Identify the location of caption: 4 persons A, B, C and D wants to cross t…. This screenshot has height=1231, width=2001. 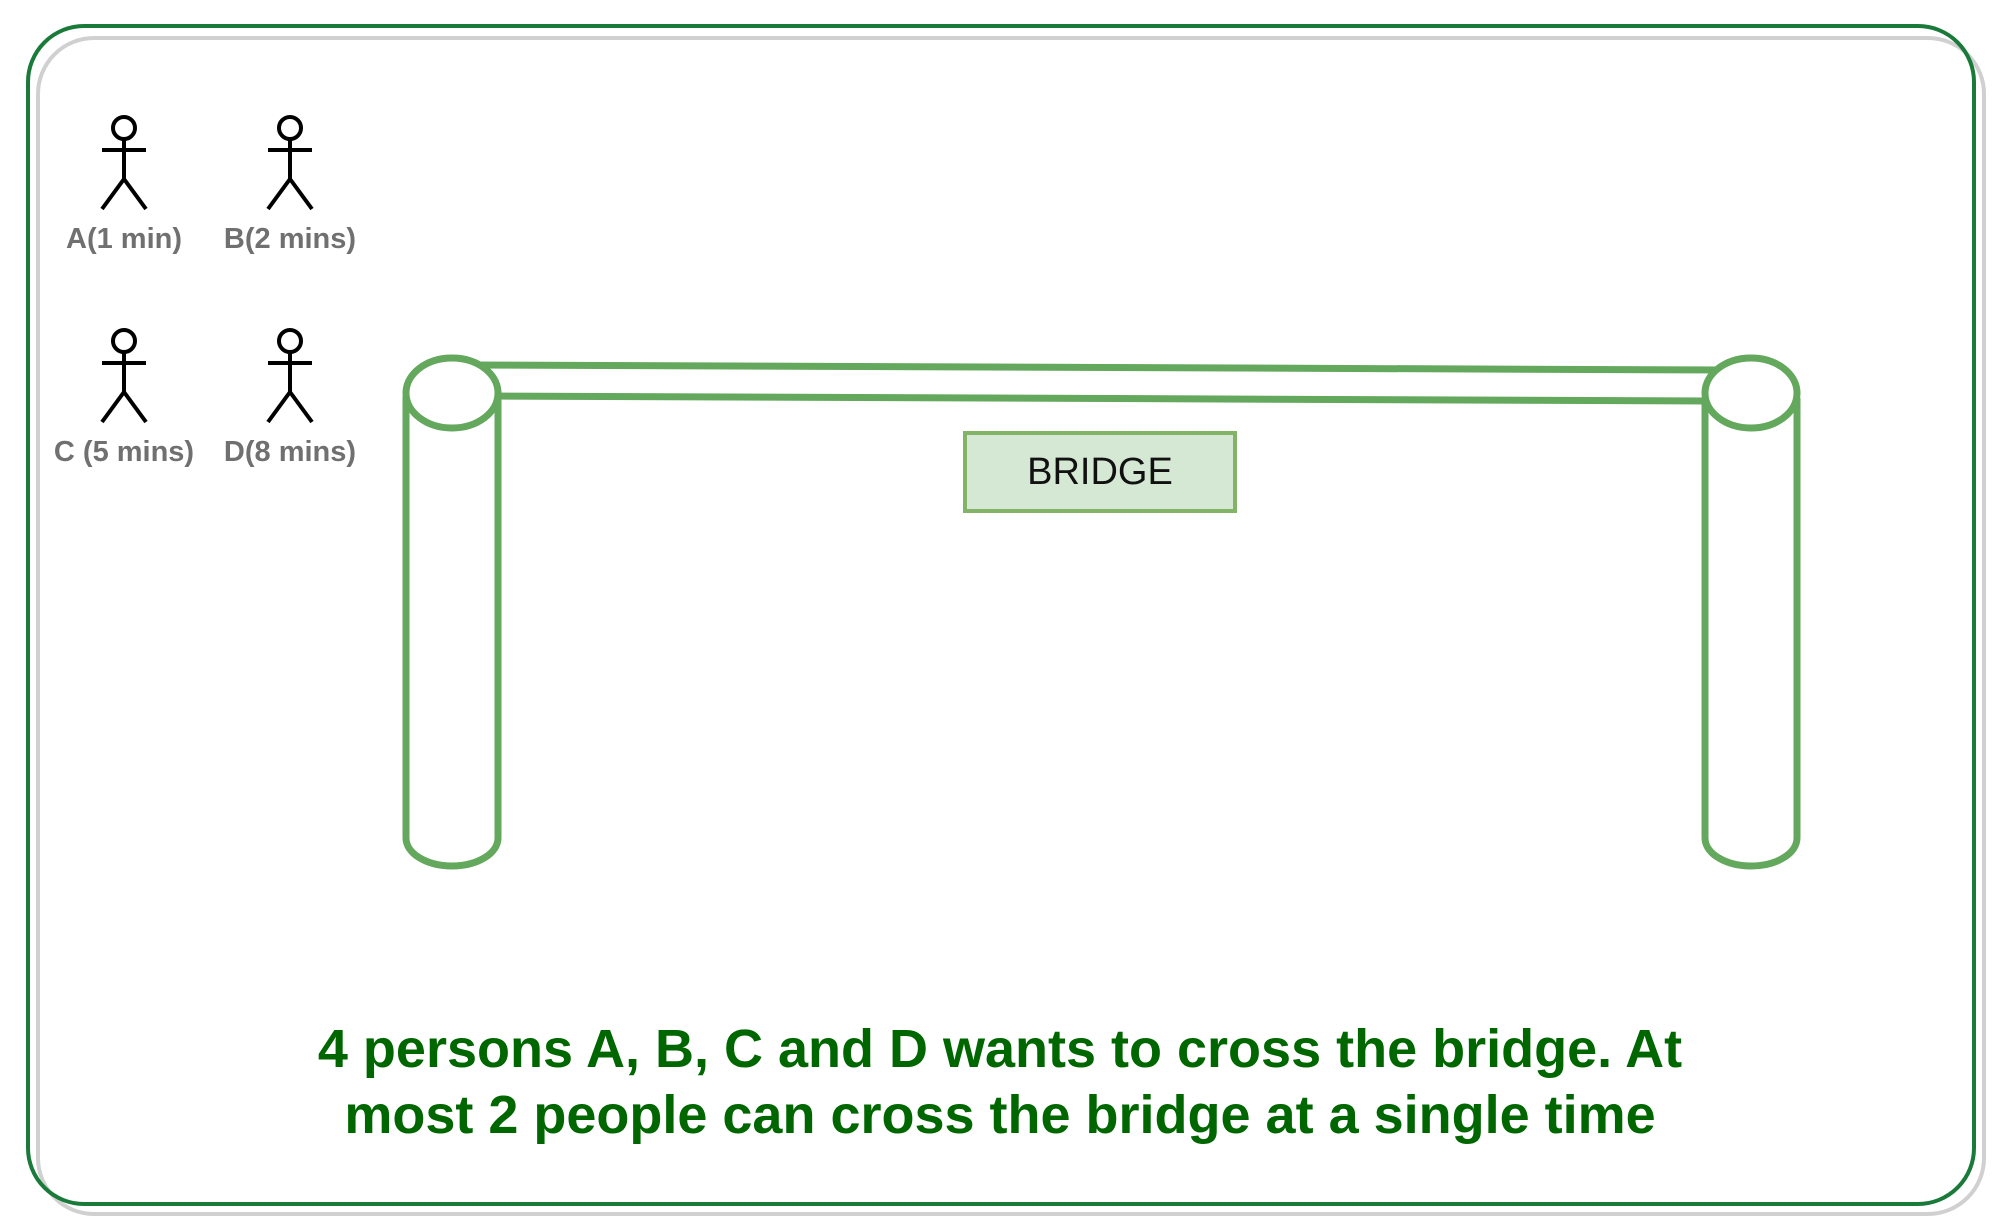
(1000, 1082).